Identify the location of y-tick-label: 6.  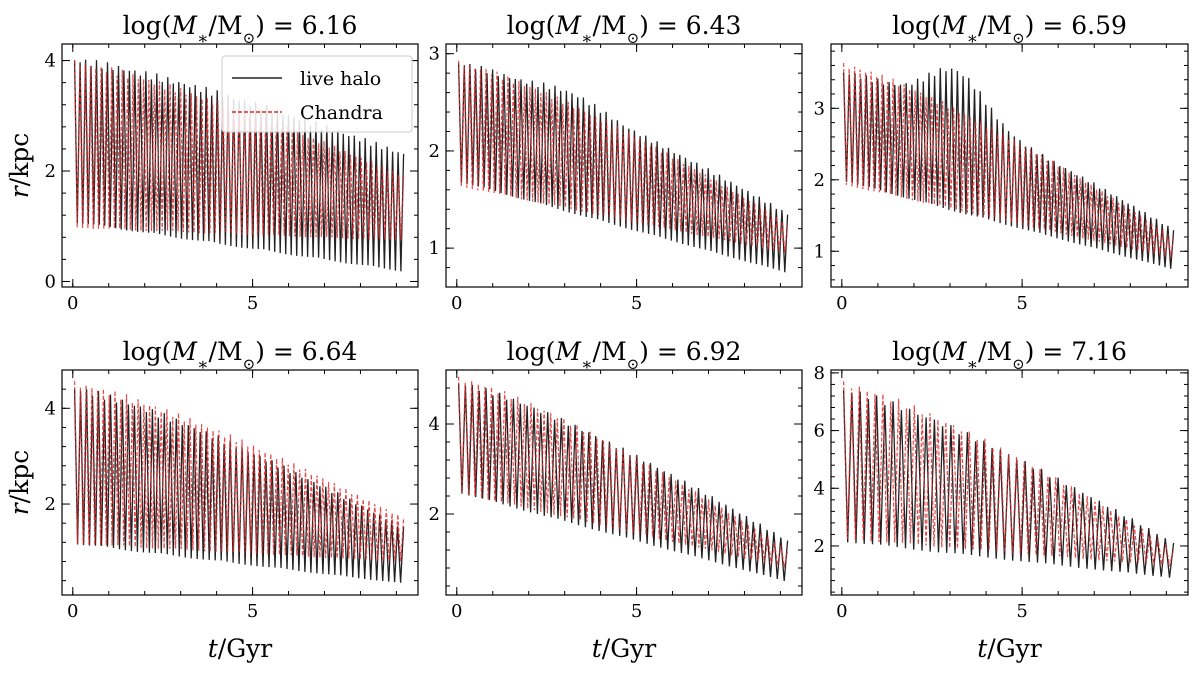
(819, 431).